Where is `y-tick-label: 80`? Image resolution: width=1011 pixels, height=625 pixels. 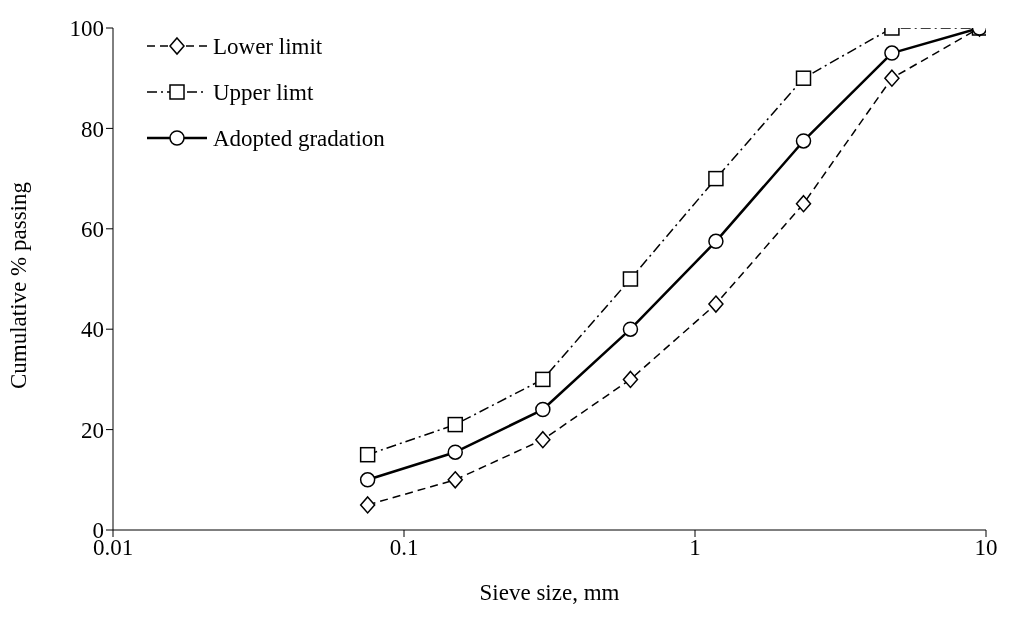 y-tick-label: 80 is located at coordinates (92, 129).